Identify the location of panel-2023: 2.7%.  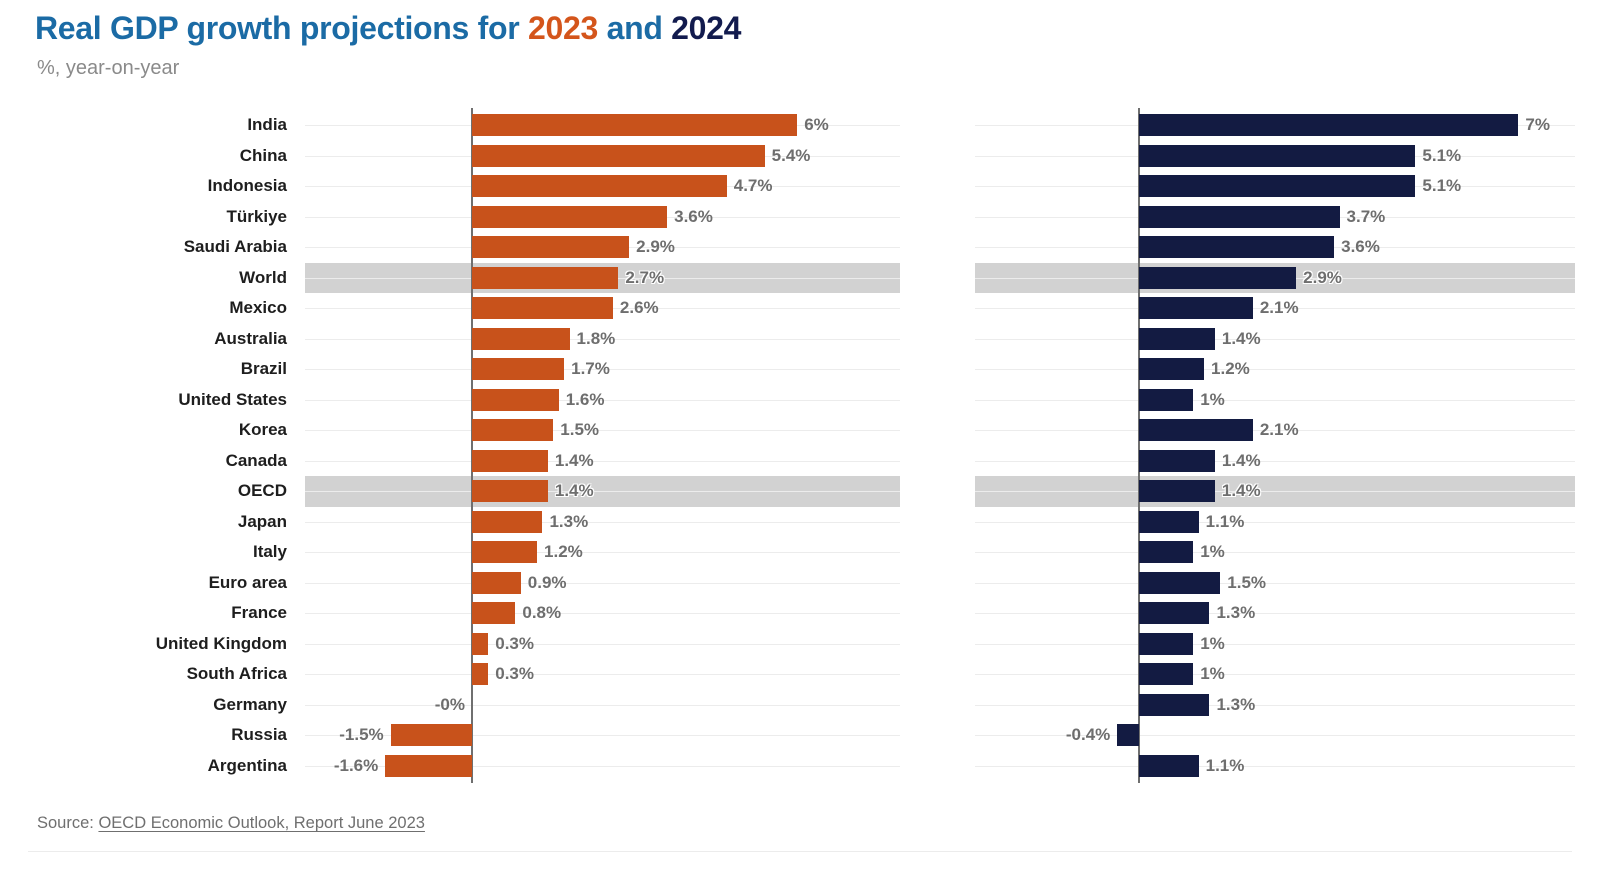
(602, 277).